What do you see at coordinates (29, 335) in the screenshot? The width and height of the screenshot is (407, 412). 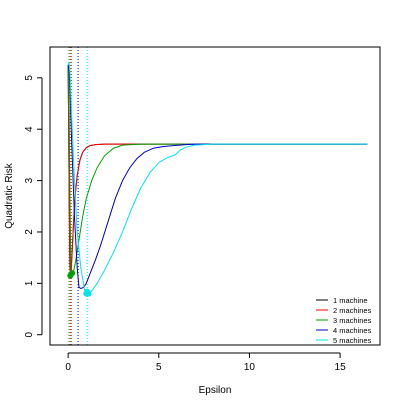 I see `y-tick-label: 0` at bounding box center [29, 335].